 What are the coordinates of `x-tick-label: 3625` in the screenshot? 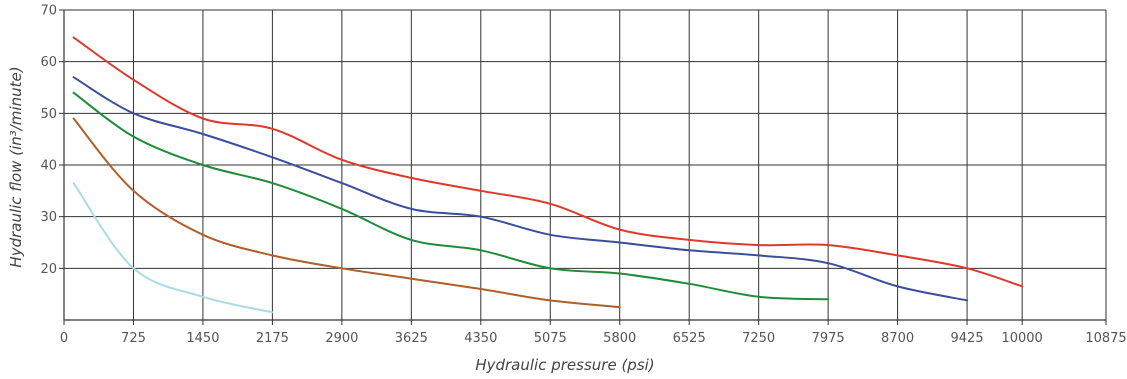 It's located at (411, 338).